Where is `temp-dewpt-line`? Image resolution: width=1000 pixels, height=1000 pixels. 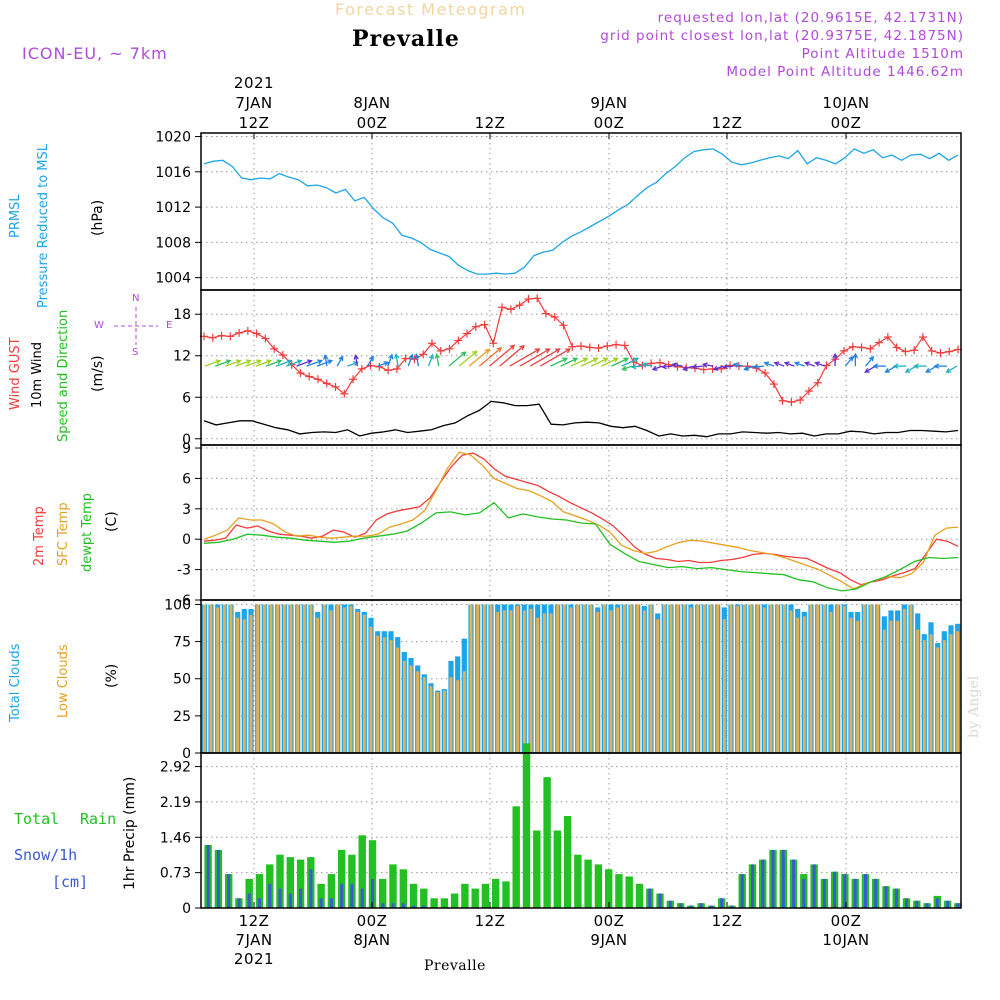
temp-dewpt-line is located at coordinates (581, 546).